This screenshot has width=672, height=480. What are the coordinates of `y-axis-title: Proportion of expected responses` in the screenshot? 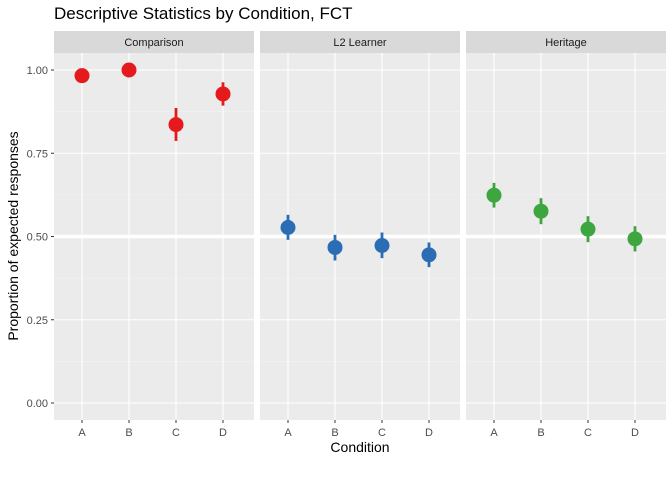 It's located at (13, 235).